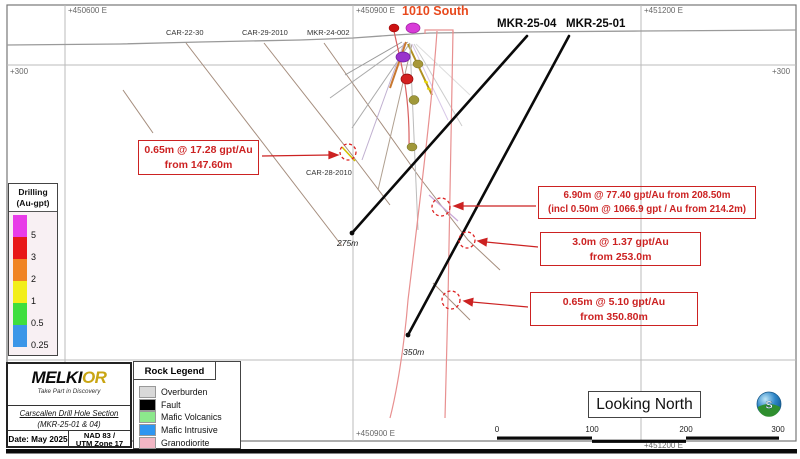 Image resolution: width=800 pixels, height=459 pixels. What do you see at coordinates (198, 150) in the screenshot?
I see `annotation-line: 0.65m @ 17.28 gpt/Au` at bounding box center [198, 150].